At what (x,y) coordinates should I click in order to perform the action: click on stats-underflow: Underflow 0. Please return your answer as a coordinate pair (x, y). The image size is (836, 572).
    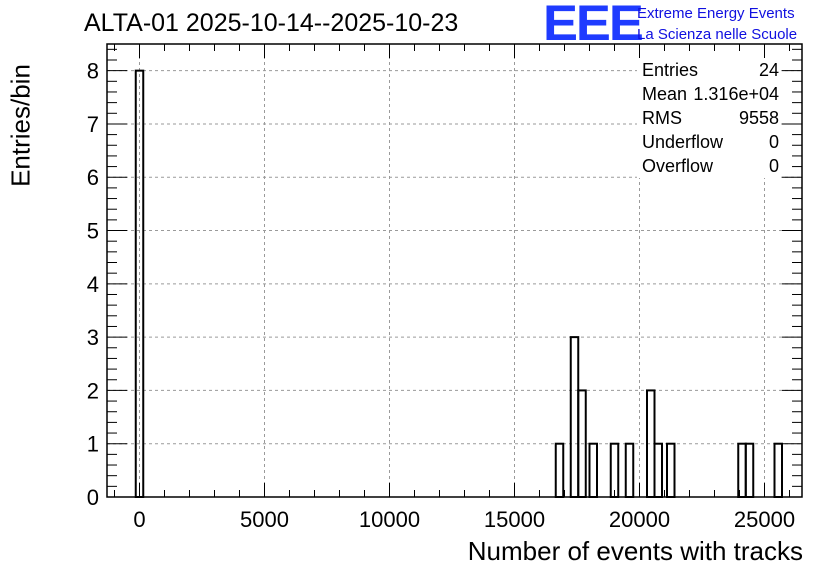
    Looking at the image, I should click on (709, 142).